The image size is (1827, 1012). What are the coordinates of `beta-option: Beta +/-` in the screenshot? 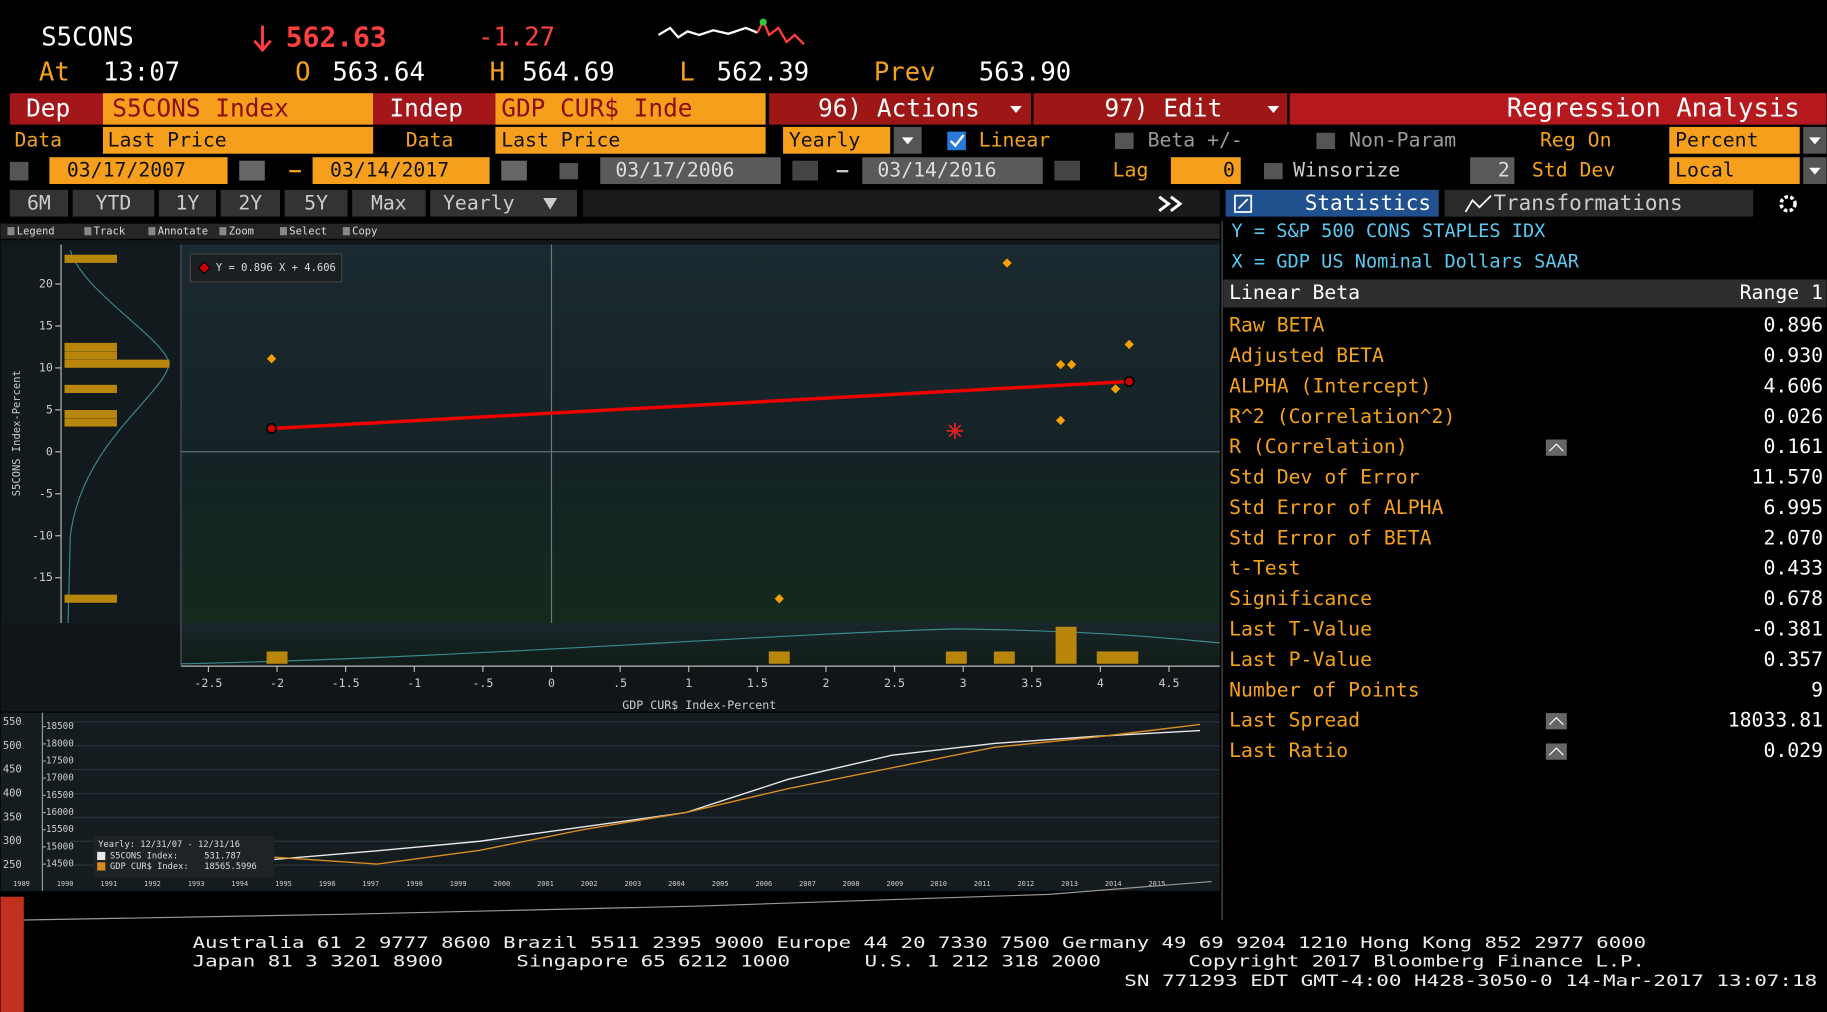 It's located at (1195, 139).